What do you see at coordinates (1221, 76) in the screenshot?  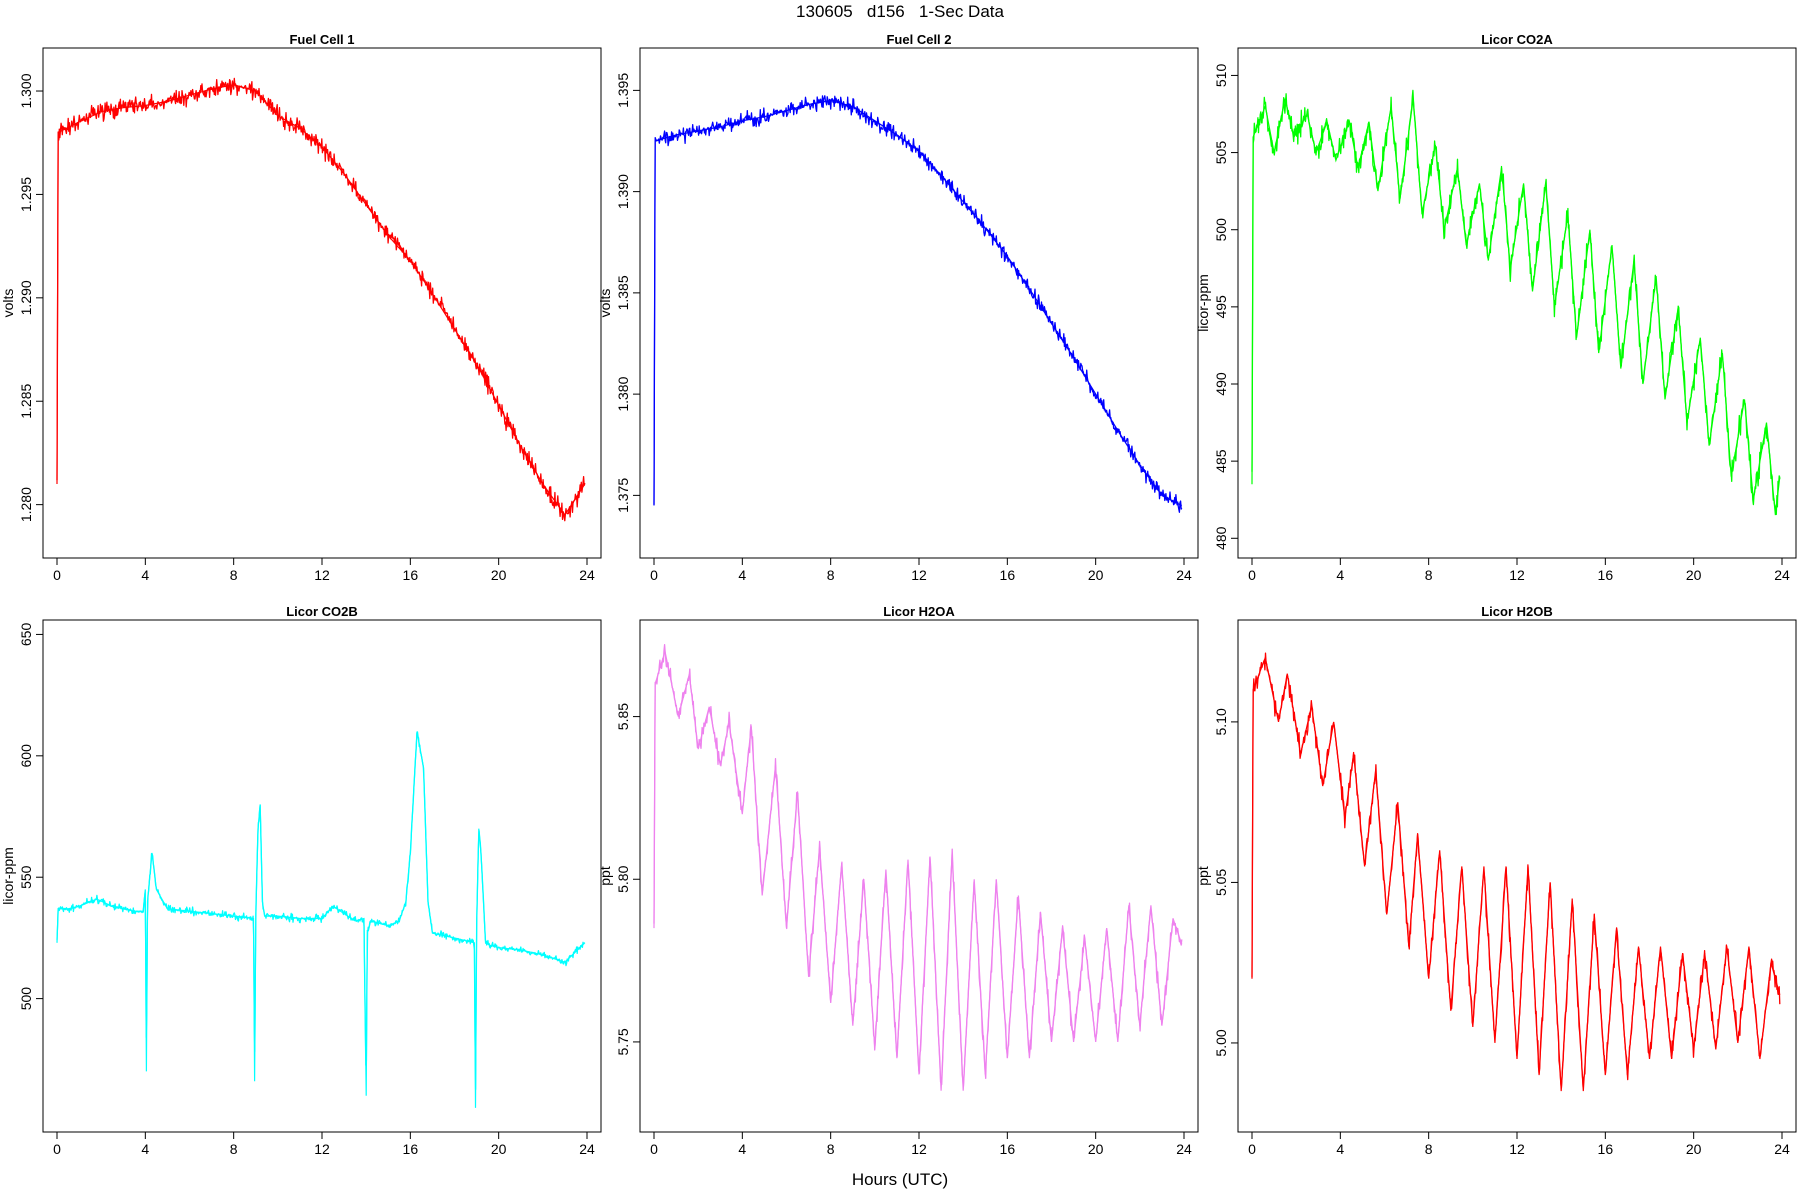 I see `y-tick-label: 510` at bounding box center [1221, 76].